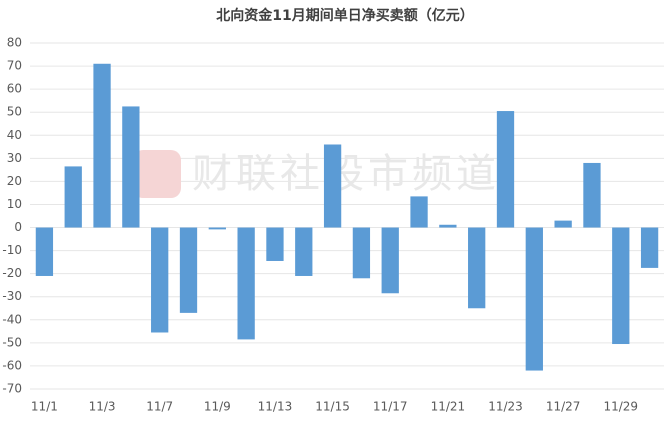 The image size is (665, 421). I want to click on x-tick-label: 11/17, so click(390, 407).